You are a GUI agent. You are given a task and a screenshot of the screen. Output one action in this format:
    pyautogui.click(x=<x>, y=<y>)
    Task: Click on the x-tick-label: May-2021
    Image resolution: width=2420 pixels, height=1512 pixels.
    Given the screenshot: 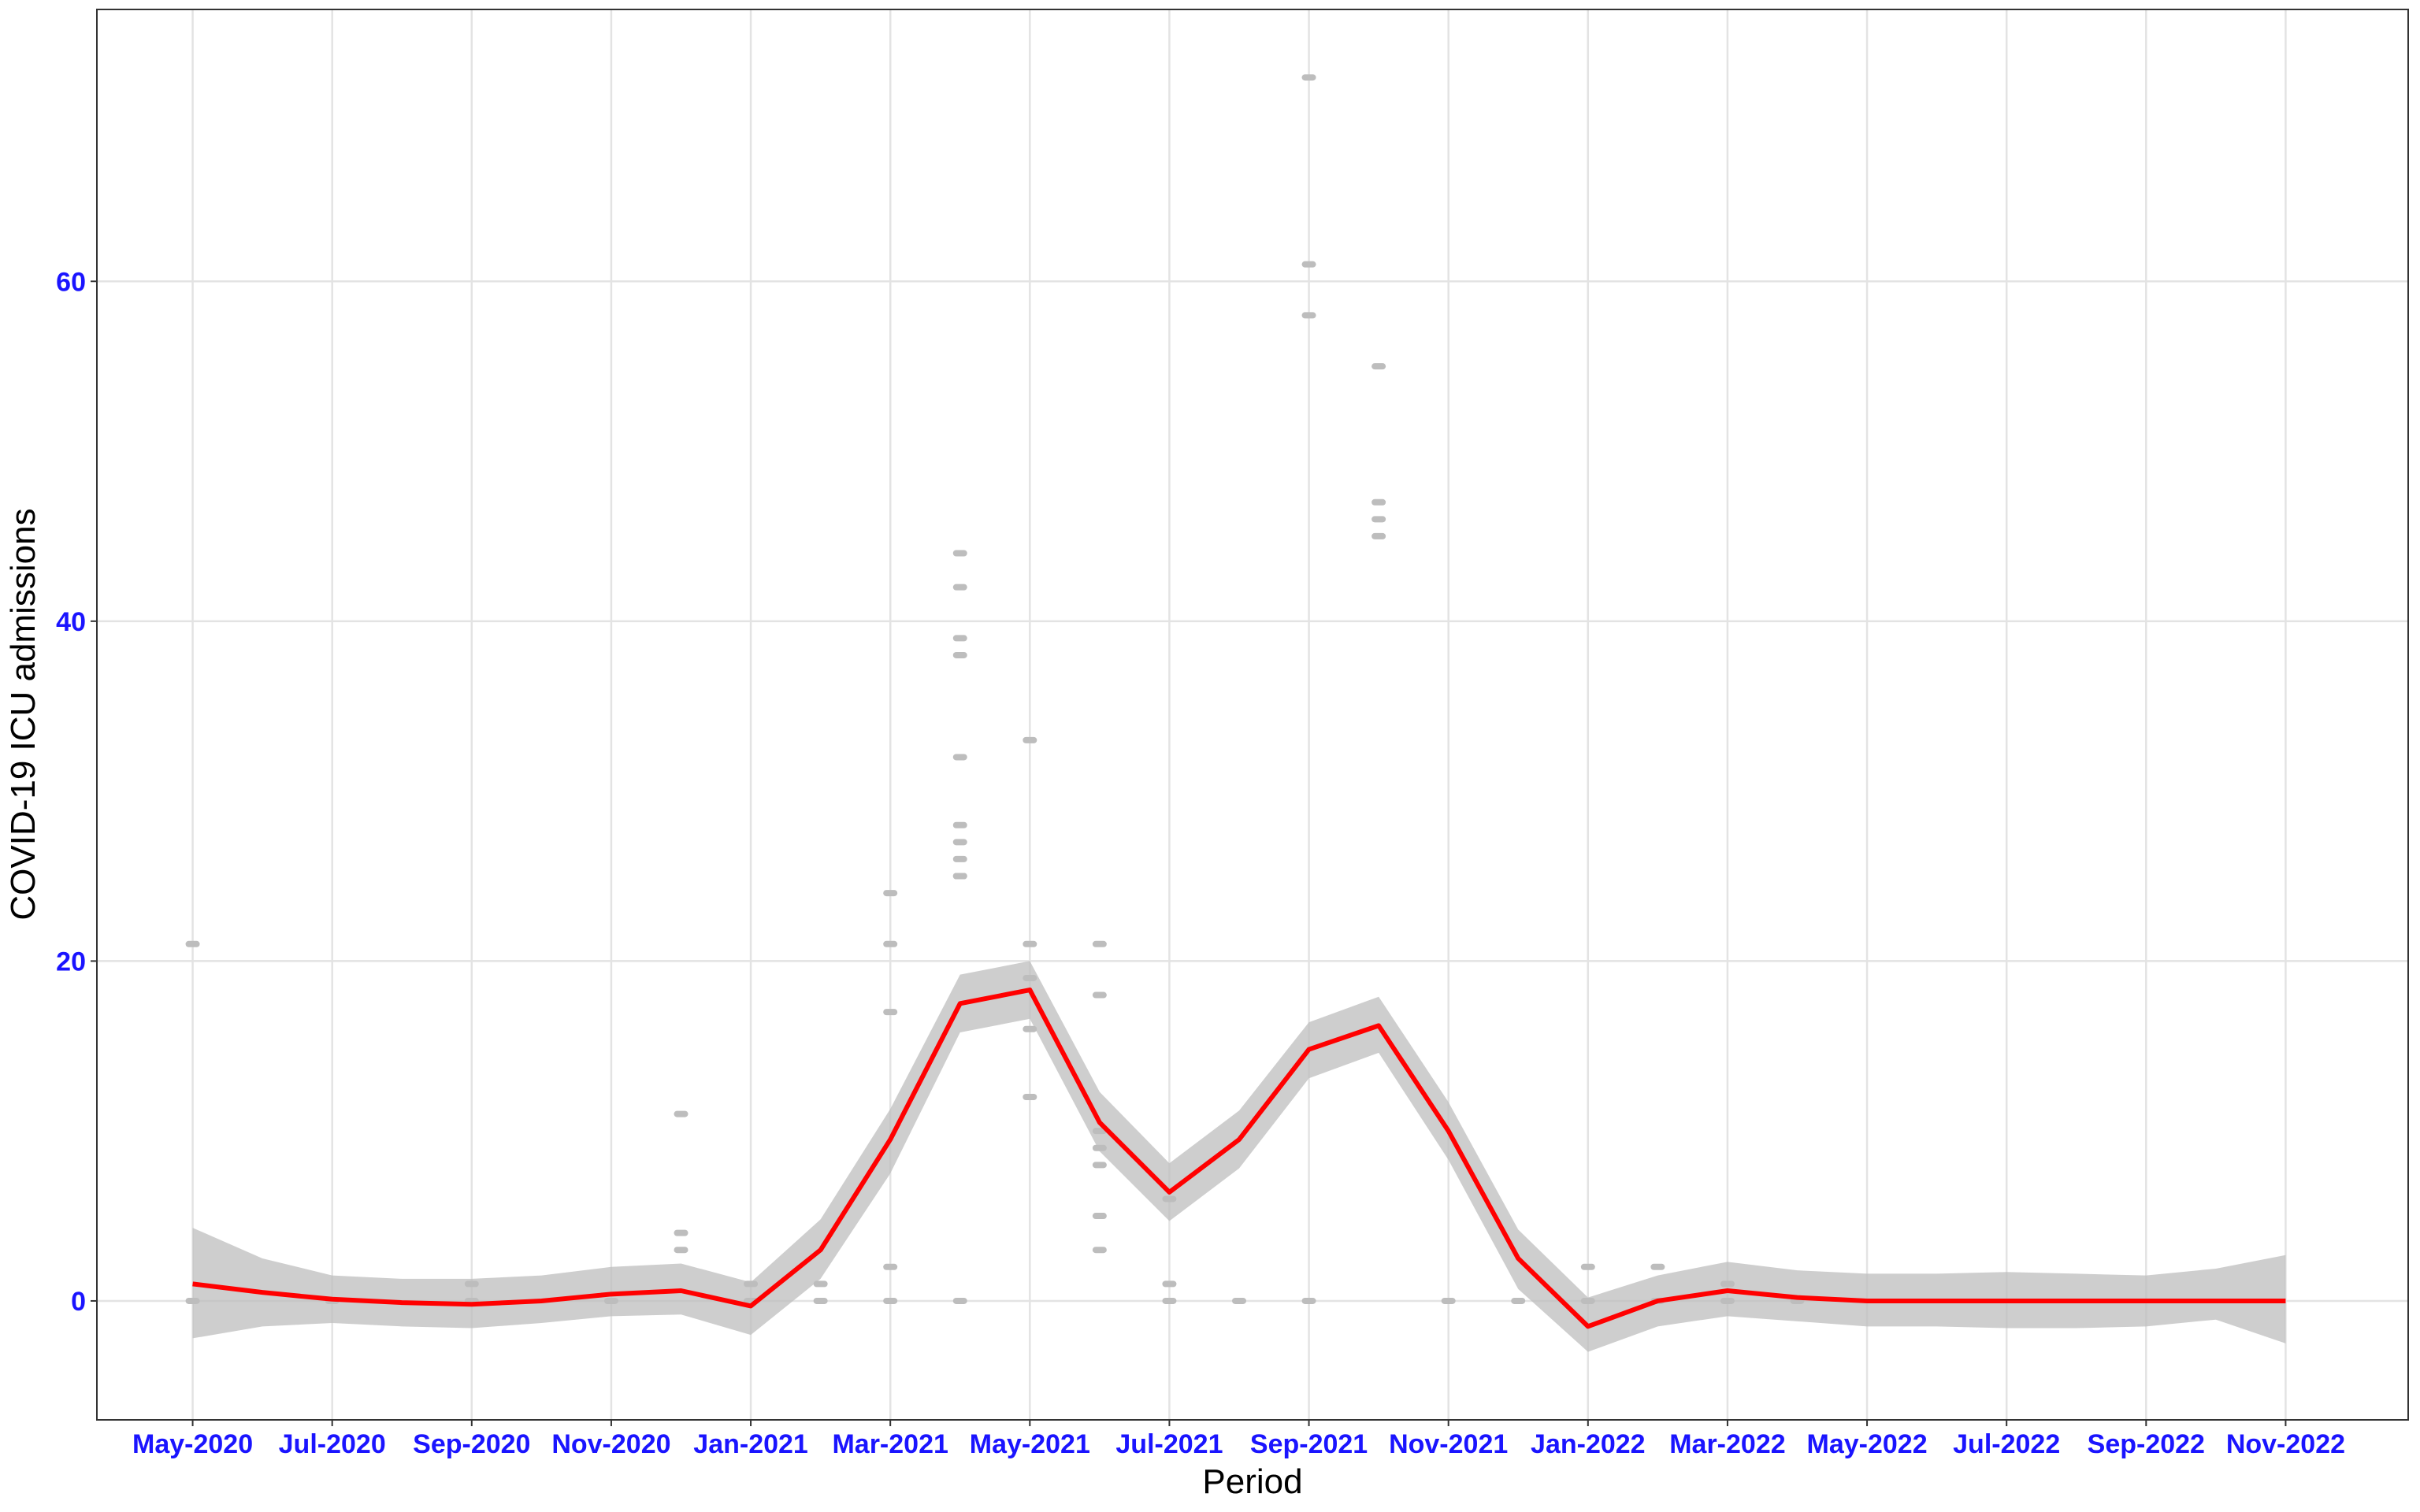 What is the action you would take?
    pyautogui.click(x=1030, y=1444)
    